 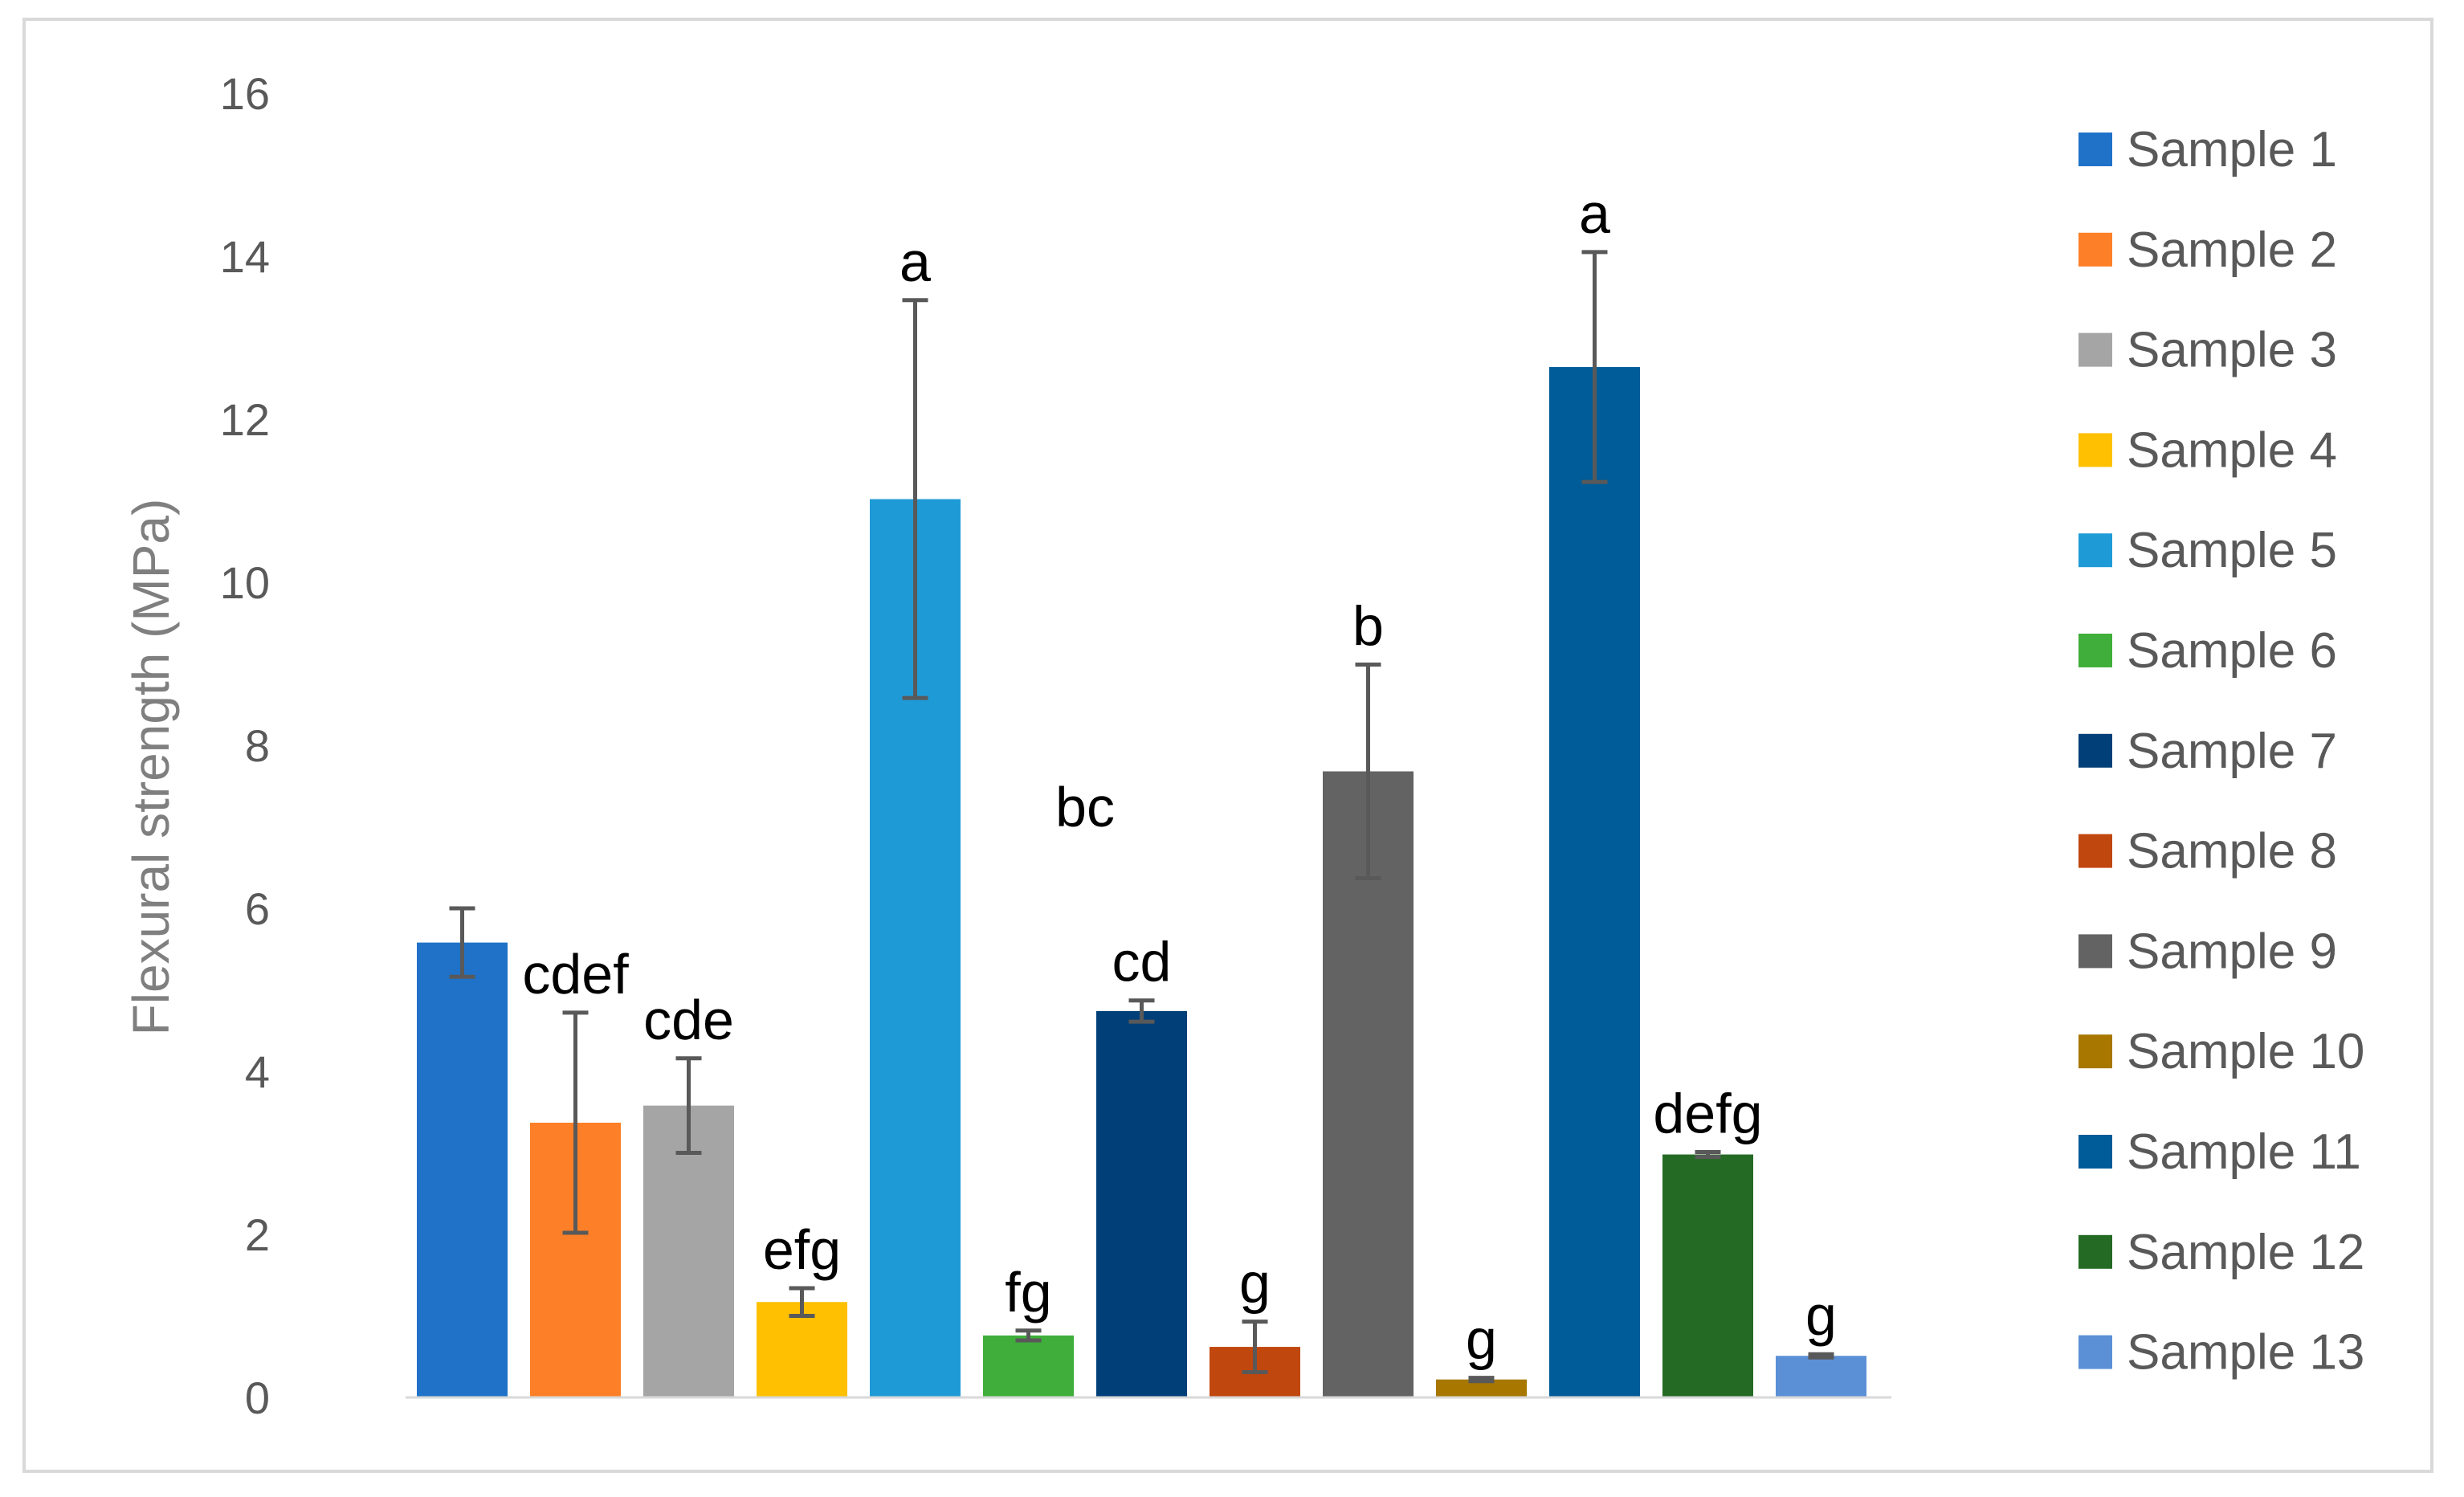 I want to click on legend-label: Sample 8, so click(x=2232, y=852).